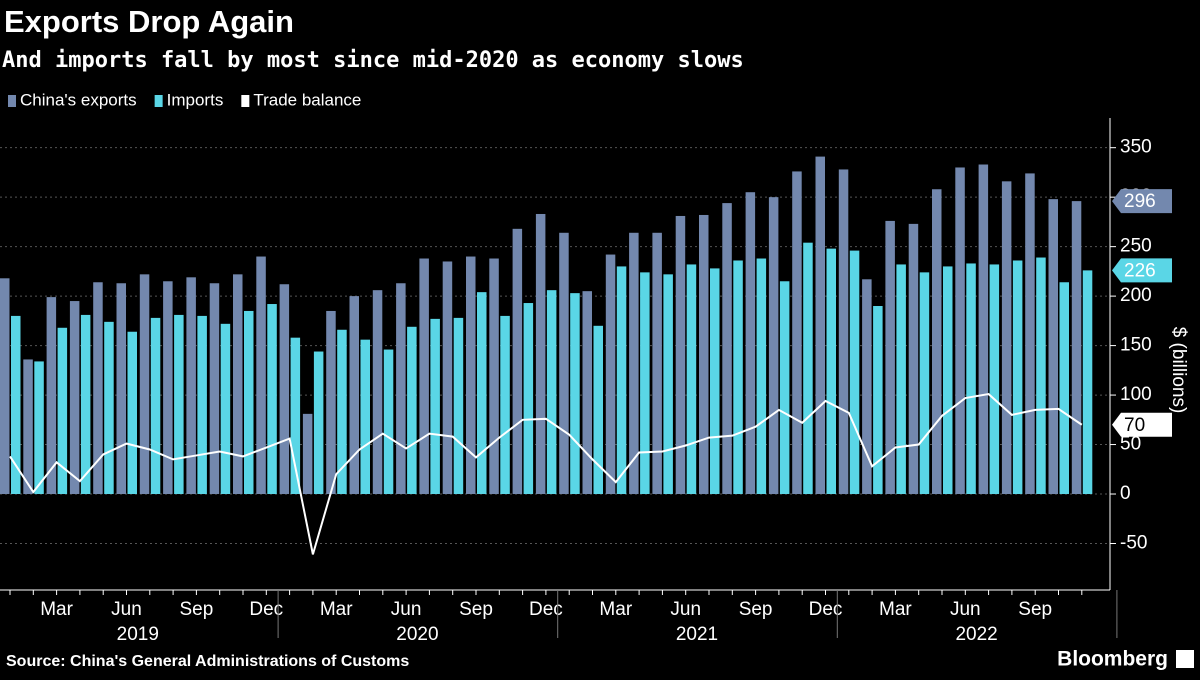 The width and height of the screenshot is (1200, 680). Describe the element at coordinates (149, 21) in the screenshot. I see `chart-title: Exports Drop Again` at that location.